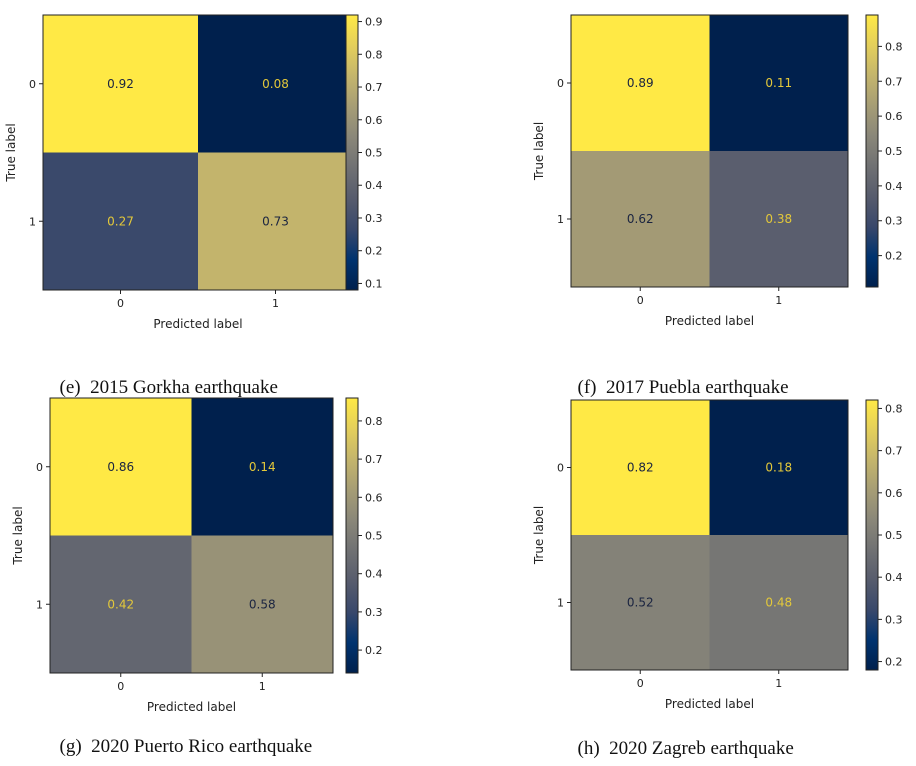 The image size is (916, 766). Describe the element at coordinates (701, 748) in the screenshot. I see `caption-text: 2020 Zagreb earthquake` at that location.